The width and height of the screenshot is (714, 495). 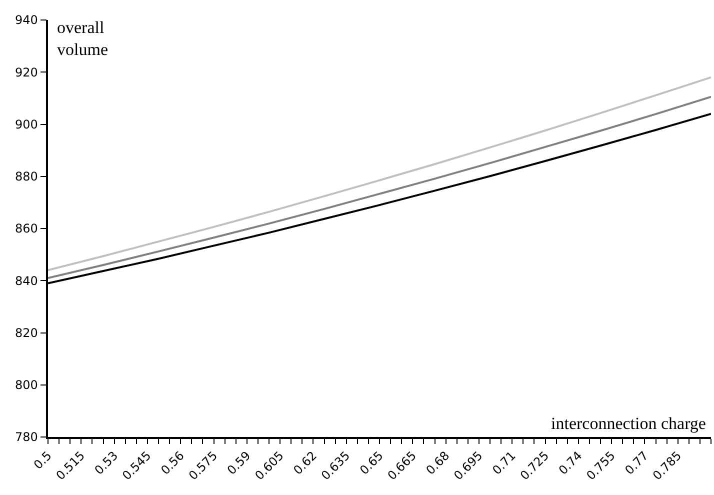 What do you see at coordinates (26, 333) in the screenshot?
I see `y-tick-label: 820` at bounding box center [26, 333].